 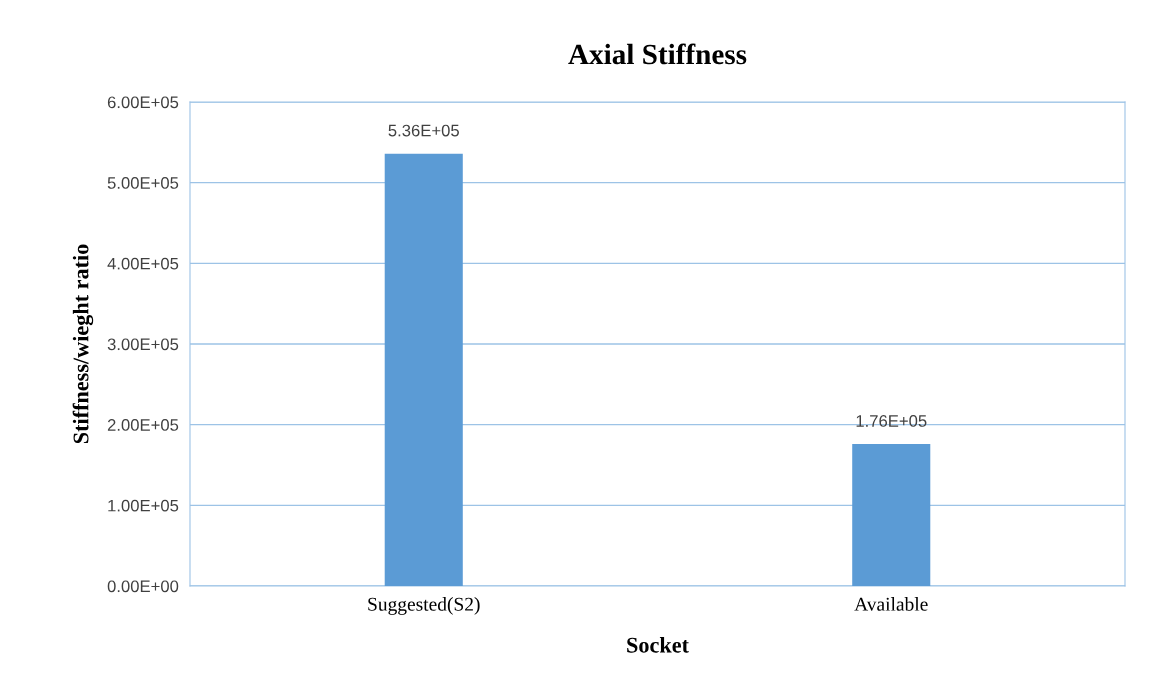 I want to click on y-tick-label: 4.00E+05, so click(x=143, y=263).